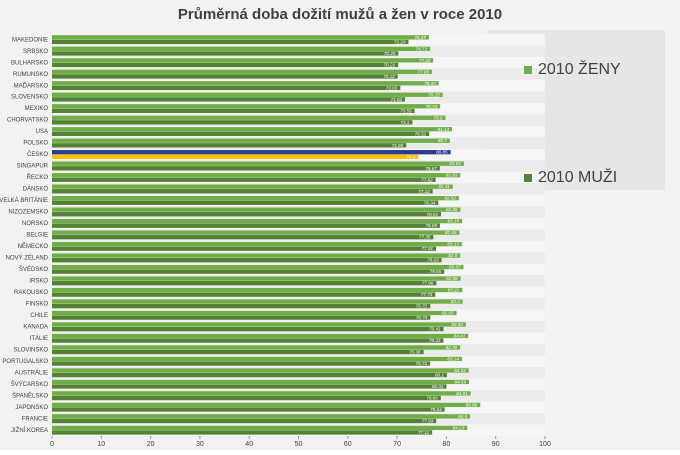 This screenshot has width=680, height=455. I want to click on y-tick-label: MAĎARSKO, so click(31, 85).